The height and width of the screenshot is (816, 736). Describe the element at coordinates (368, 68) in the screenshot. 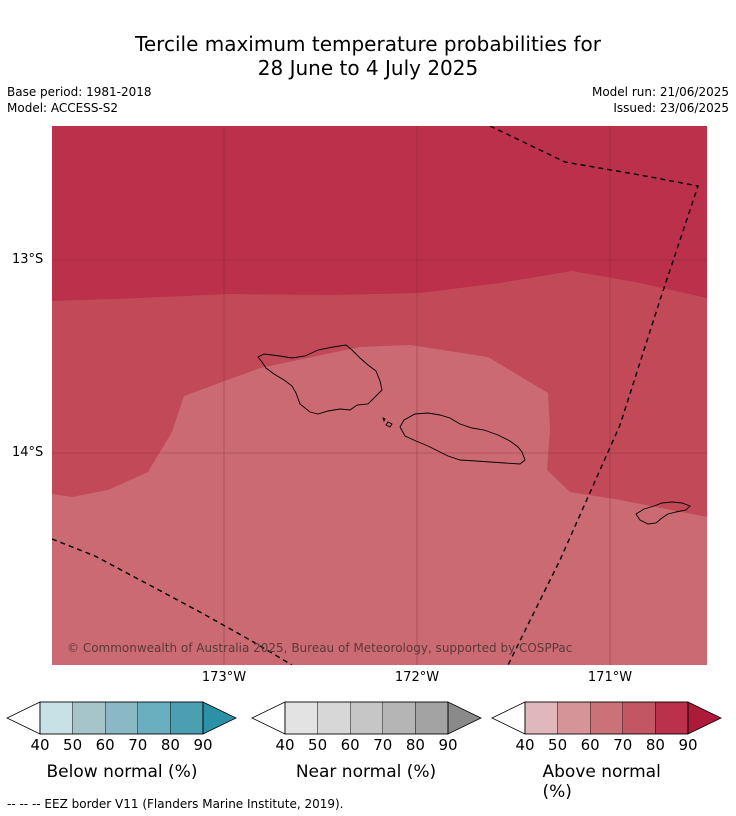

I see `map-title-line2: 28 June to 4 July 2025` at that location.